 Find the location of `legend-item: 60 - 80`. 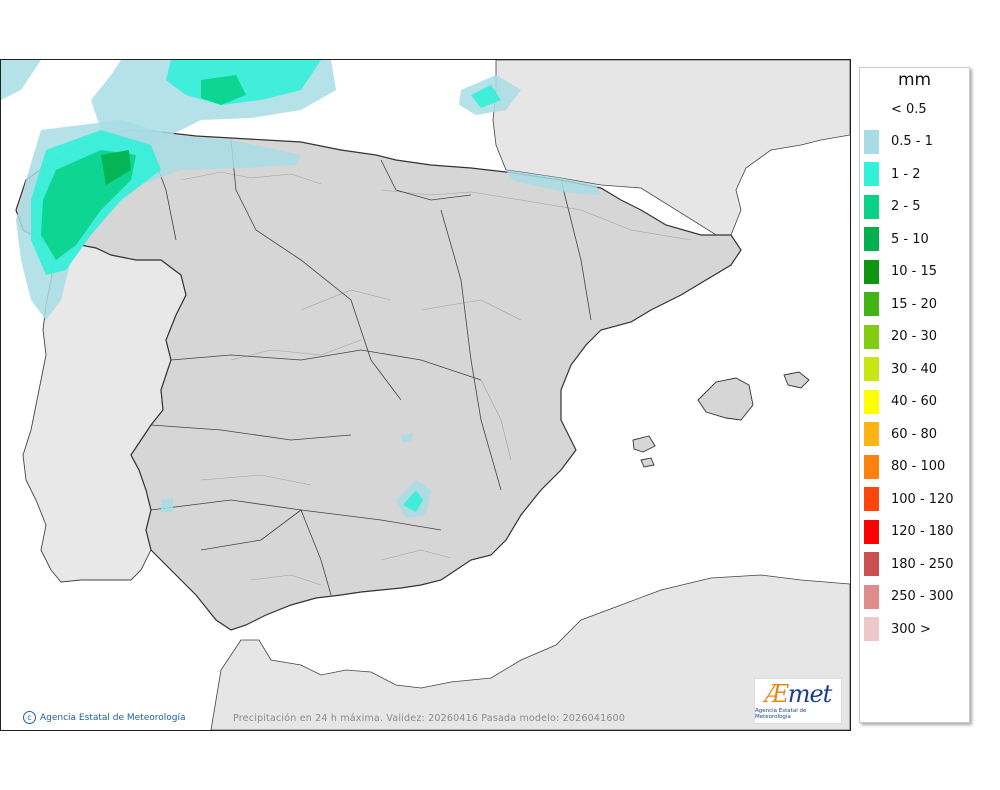

legend-item: 60 - 80 is located at coordinates (900, 434).